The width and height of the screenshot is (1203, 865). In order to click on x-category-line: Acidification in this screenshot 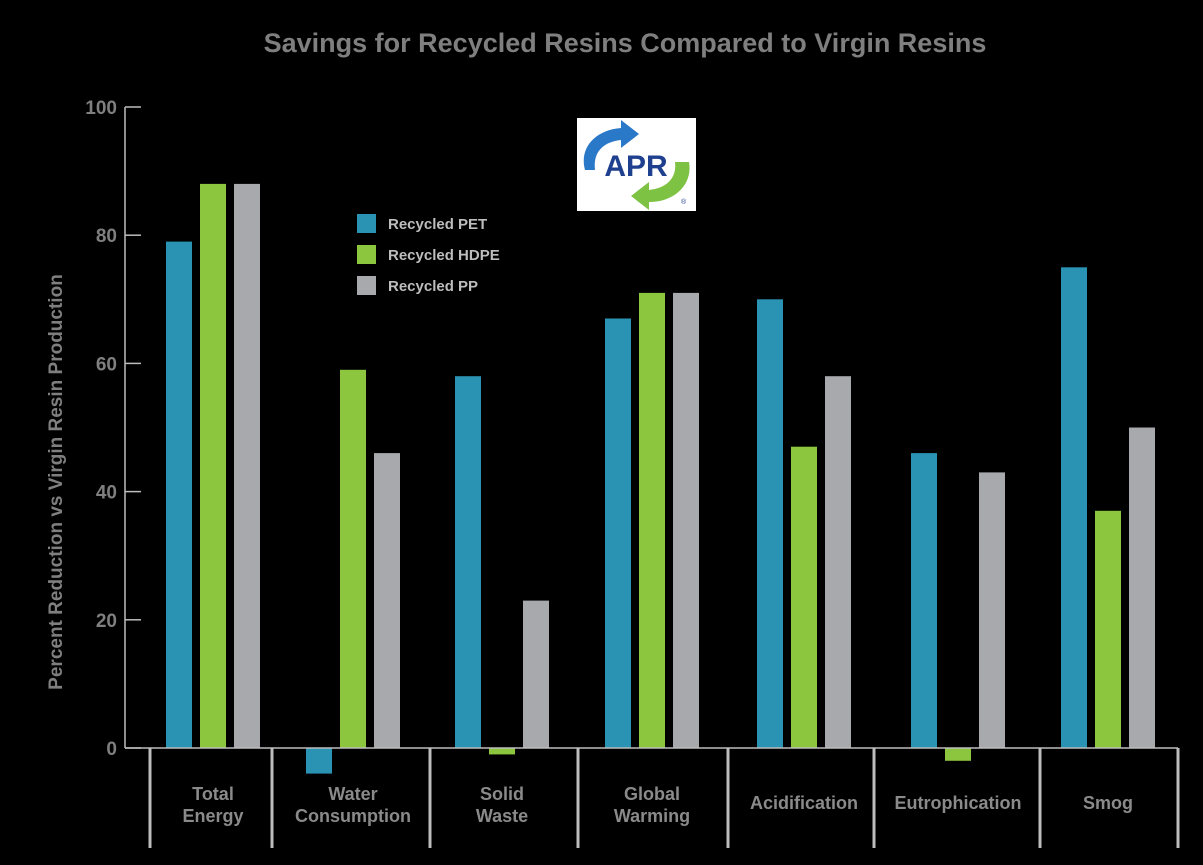, I will do `click(804, 803)`.